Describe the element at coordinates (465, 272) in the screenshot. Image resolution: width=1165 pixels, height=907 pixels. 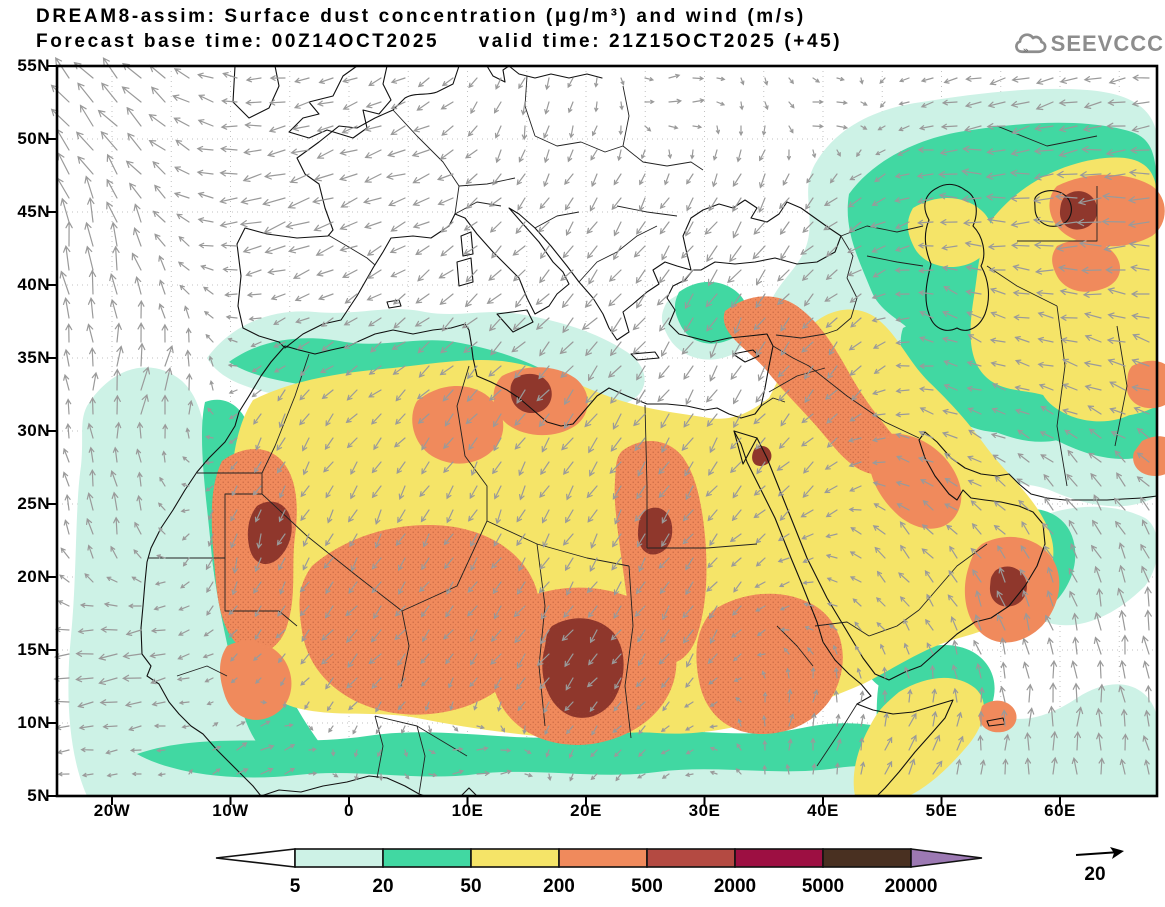
I see `island-sardinia` at that location.